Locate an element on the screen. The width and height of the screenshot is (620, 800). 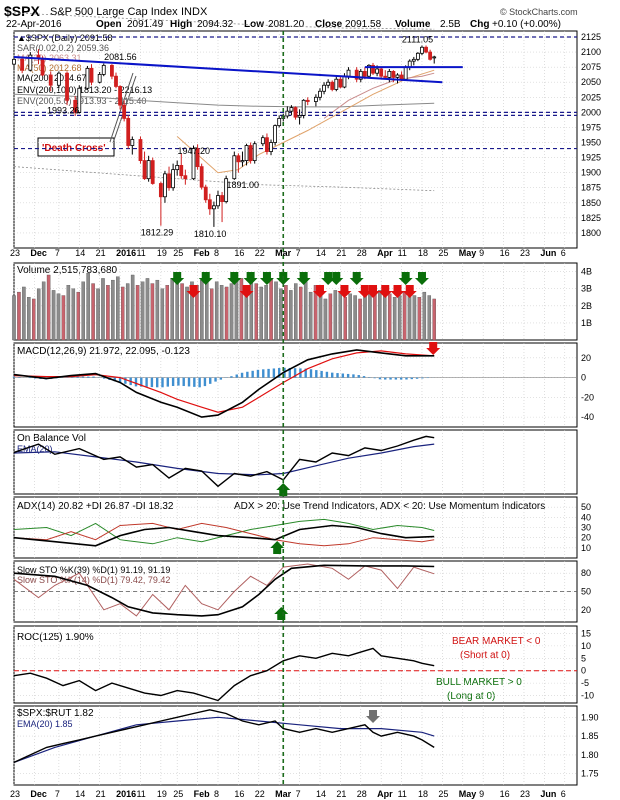
y-tick-label: 2125 is located at coordinates (591, 37).